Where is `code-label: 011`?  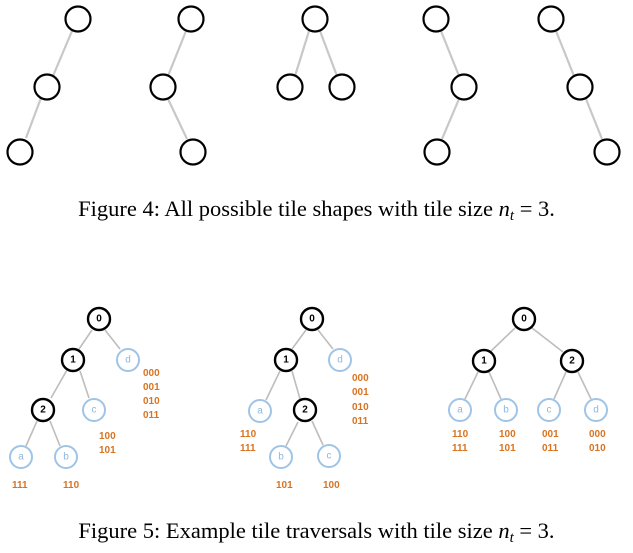
code-label: 011 is located at coordinates (151, 415).